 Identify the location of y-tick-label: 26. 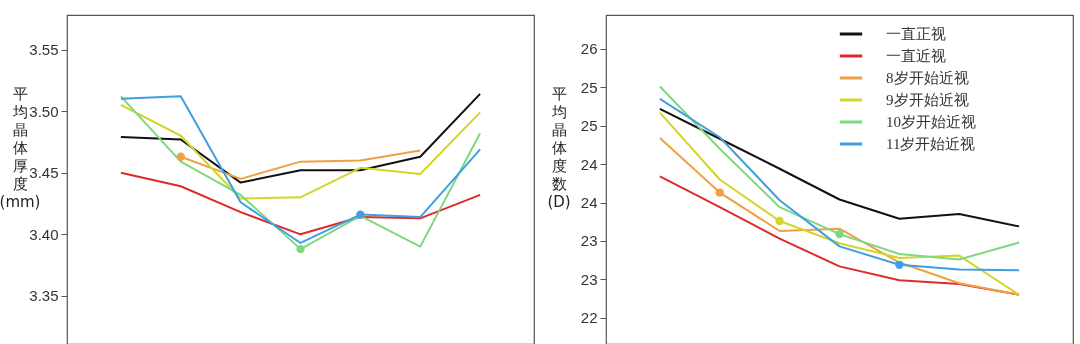
(589, 49).